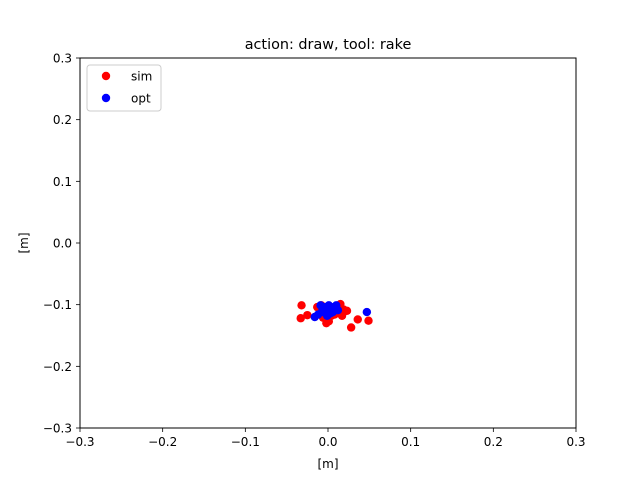 The width and height of the screenshot is (640, 480). What do you see at coordinates (141, 77) in the screenshot?
I see `legend-sim-label: sim` at bounding box center [141, 77].